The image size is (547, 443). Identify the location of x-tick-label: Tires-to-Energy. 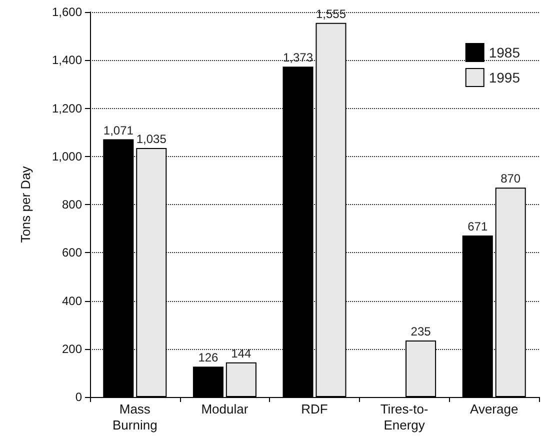
(404, 417).